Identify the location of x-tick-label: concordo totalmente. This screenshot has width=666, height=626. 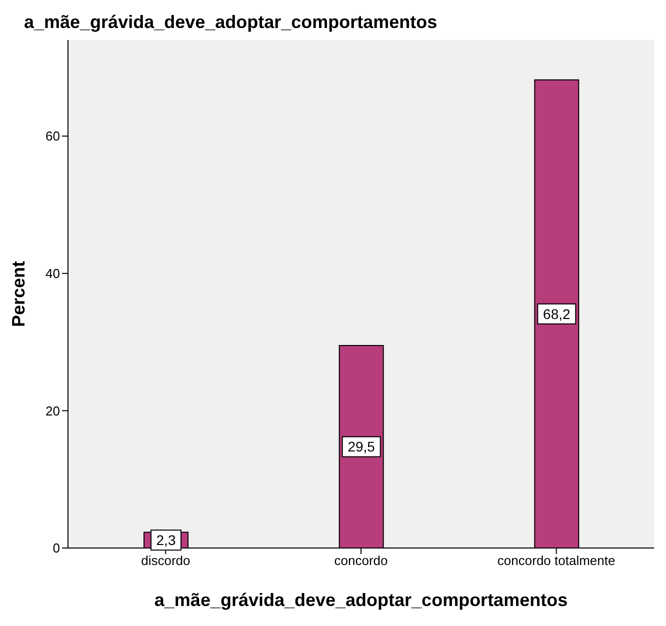
(556, 560).